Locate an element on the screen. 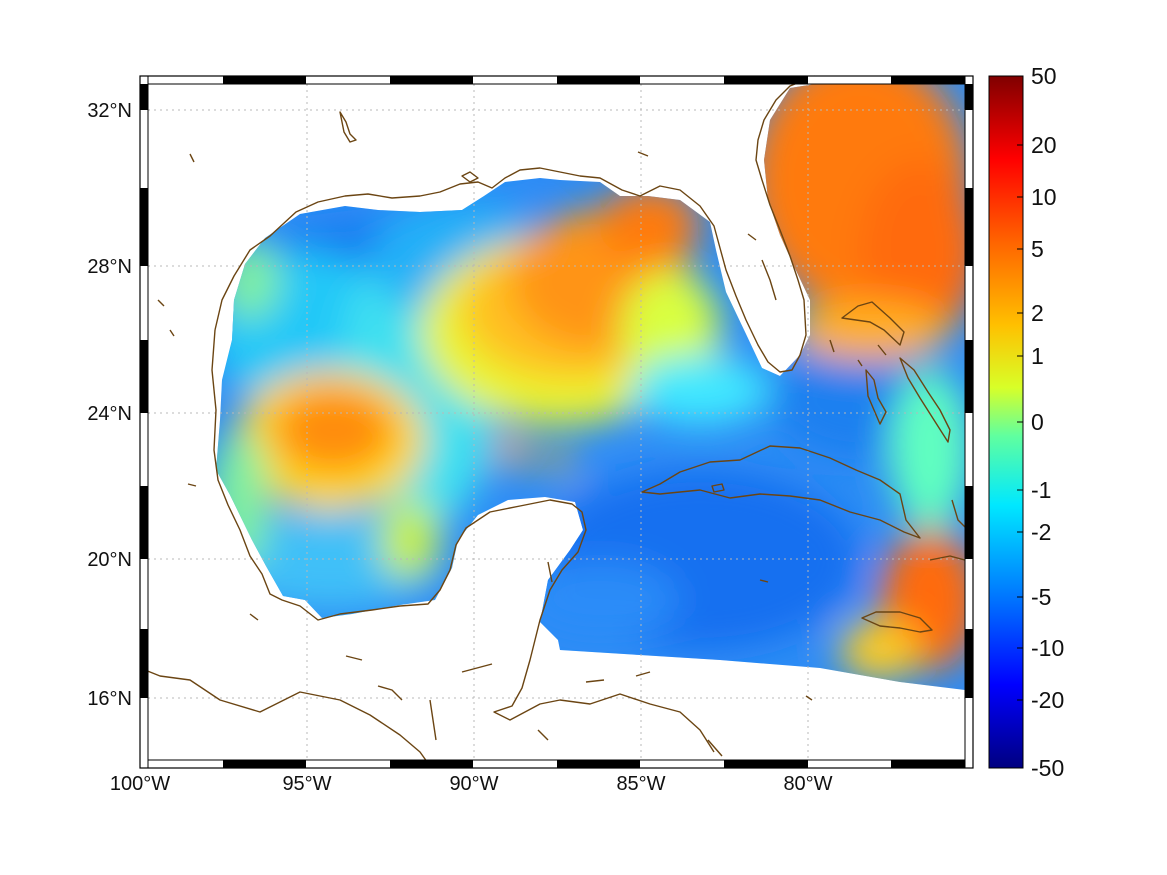  colorbar: 50 20 10 5 2 1 0 -1 -2 -5 -10 -20 -50 is located at coordinates (1026, 422).